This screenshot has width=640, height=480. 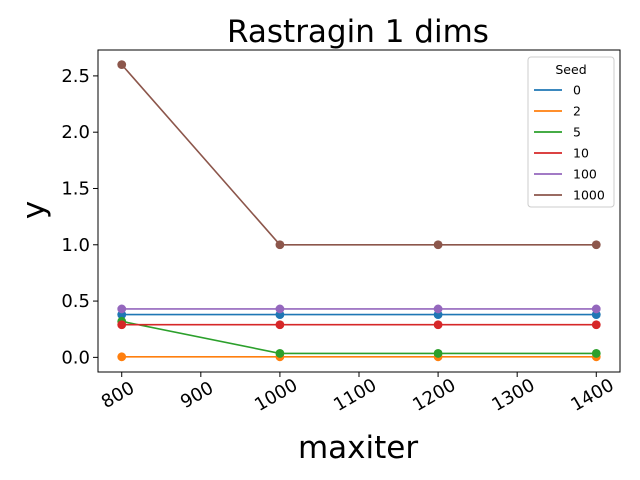 I want to click on x-tick-label-1000: 1000, so click(x=276, y=395).